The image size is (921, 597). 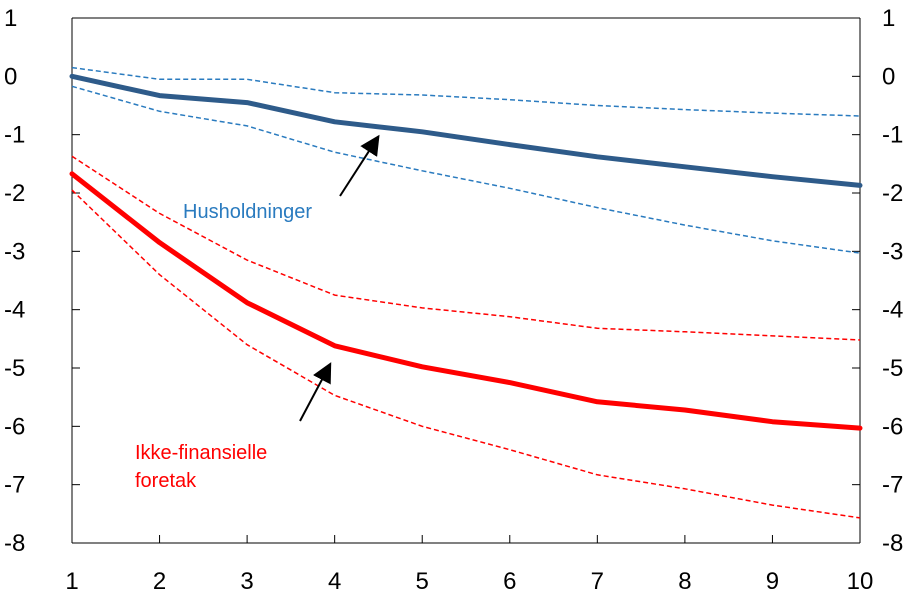 I want to click on annotation-line: Husholdninger, so click(x=247, y=212).